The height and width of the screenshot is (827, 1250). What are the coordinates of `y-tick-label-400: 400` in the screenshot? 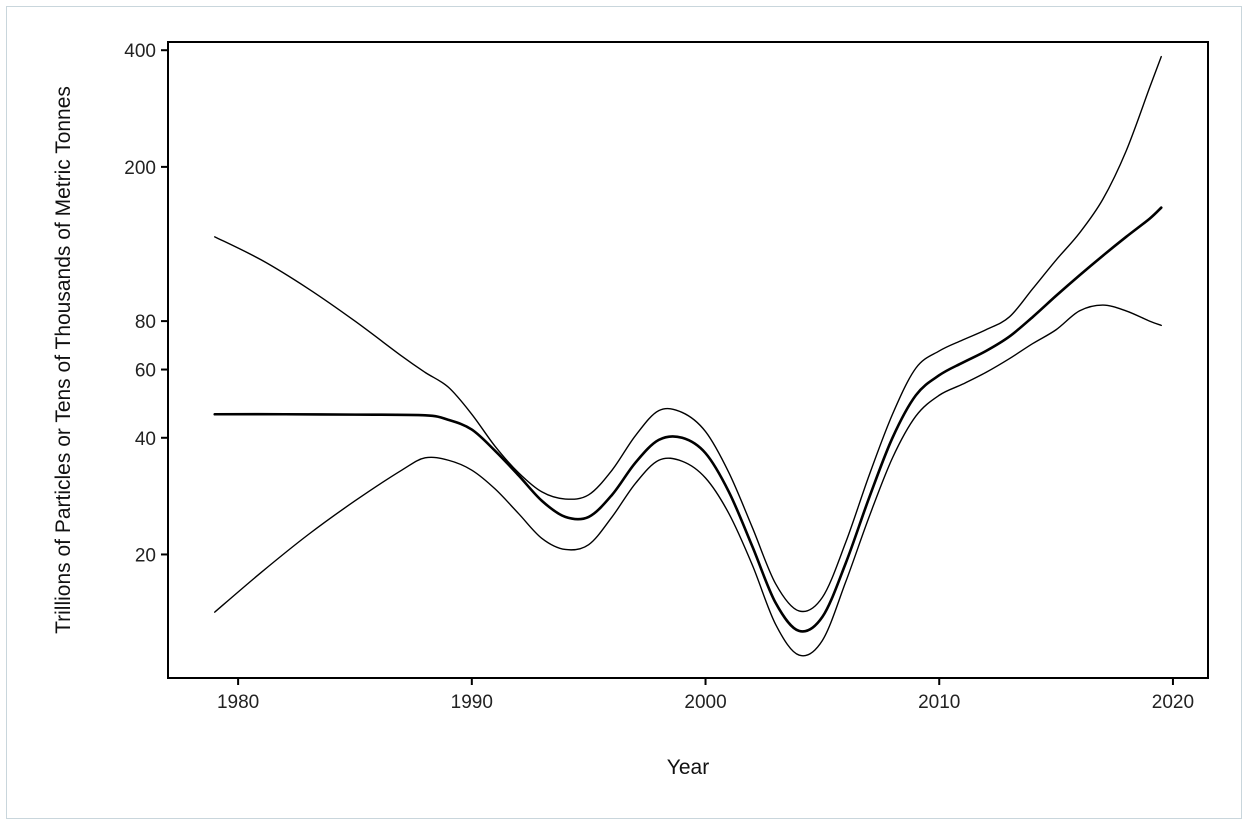 It's located at (140, 51).